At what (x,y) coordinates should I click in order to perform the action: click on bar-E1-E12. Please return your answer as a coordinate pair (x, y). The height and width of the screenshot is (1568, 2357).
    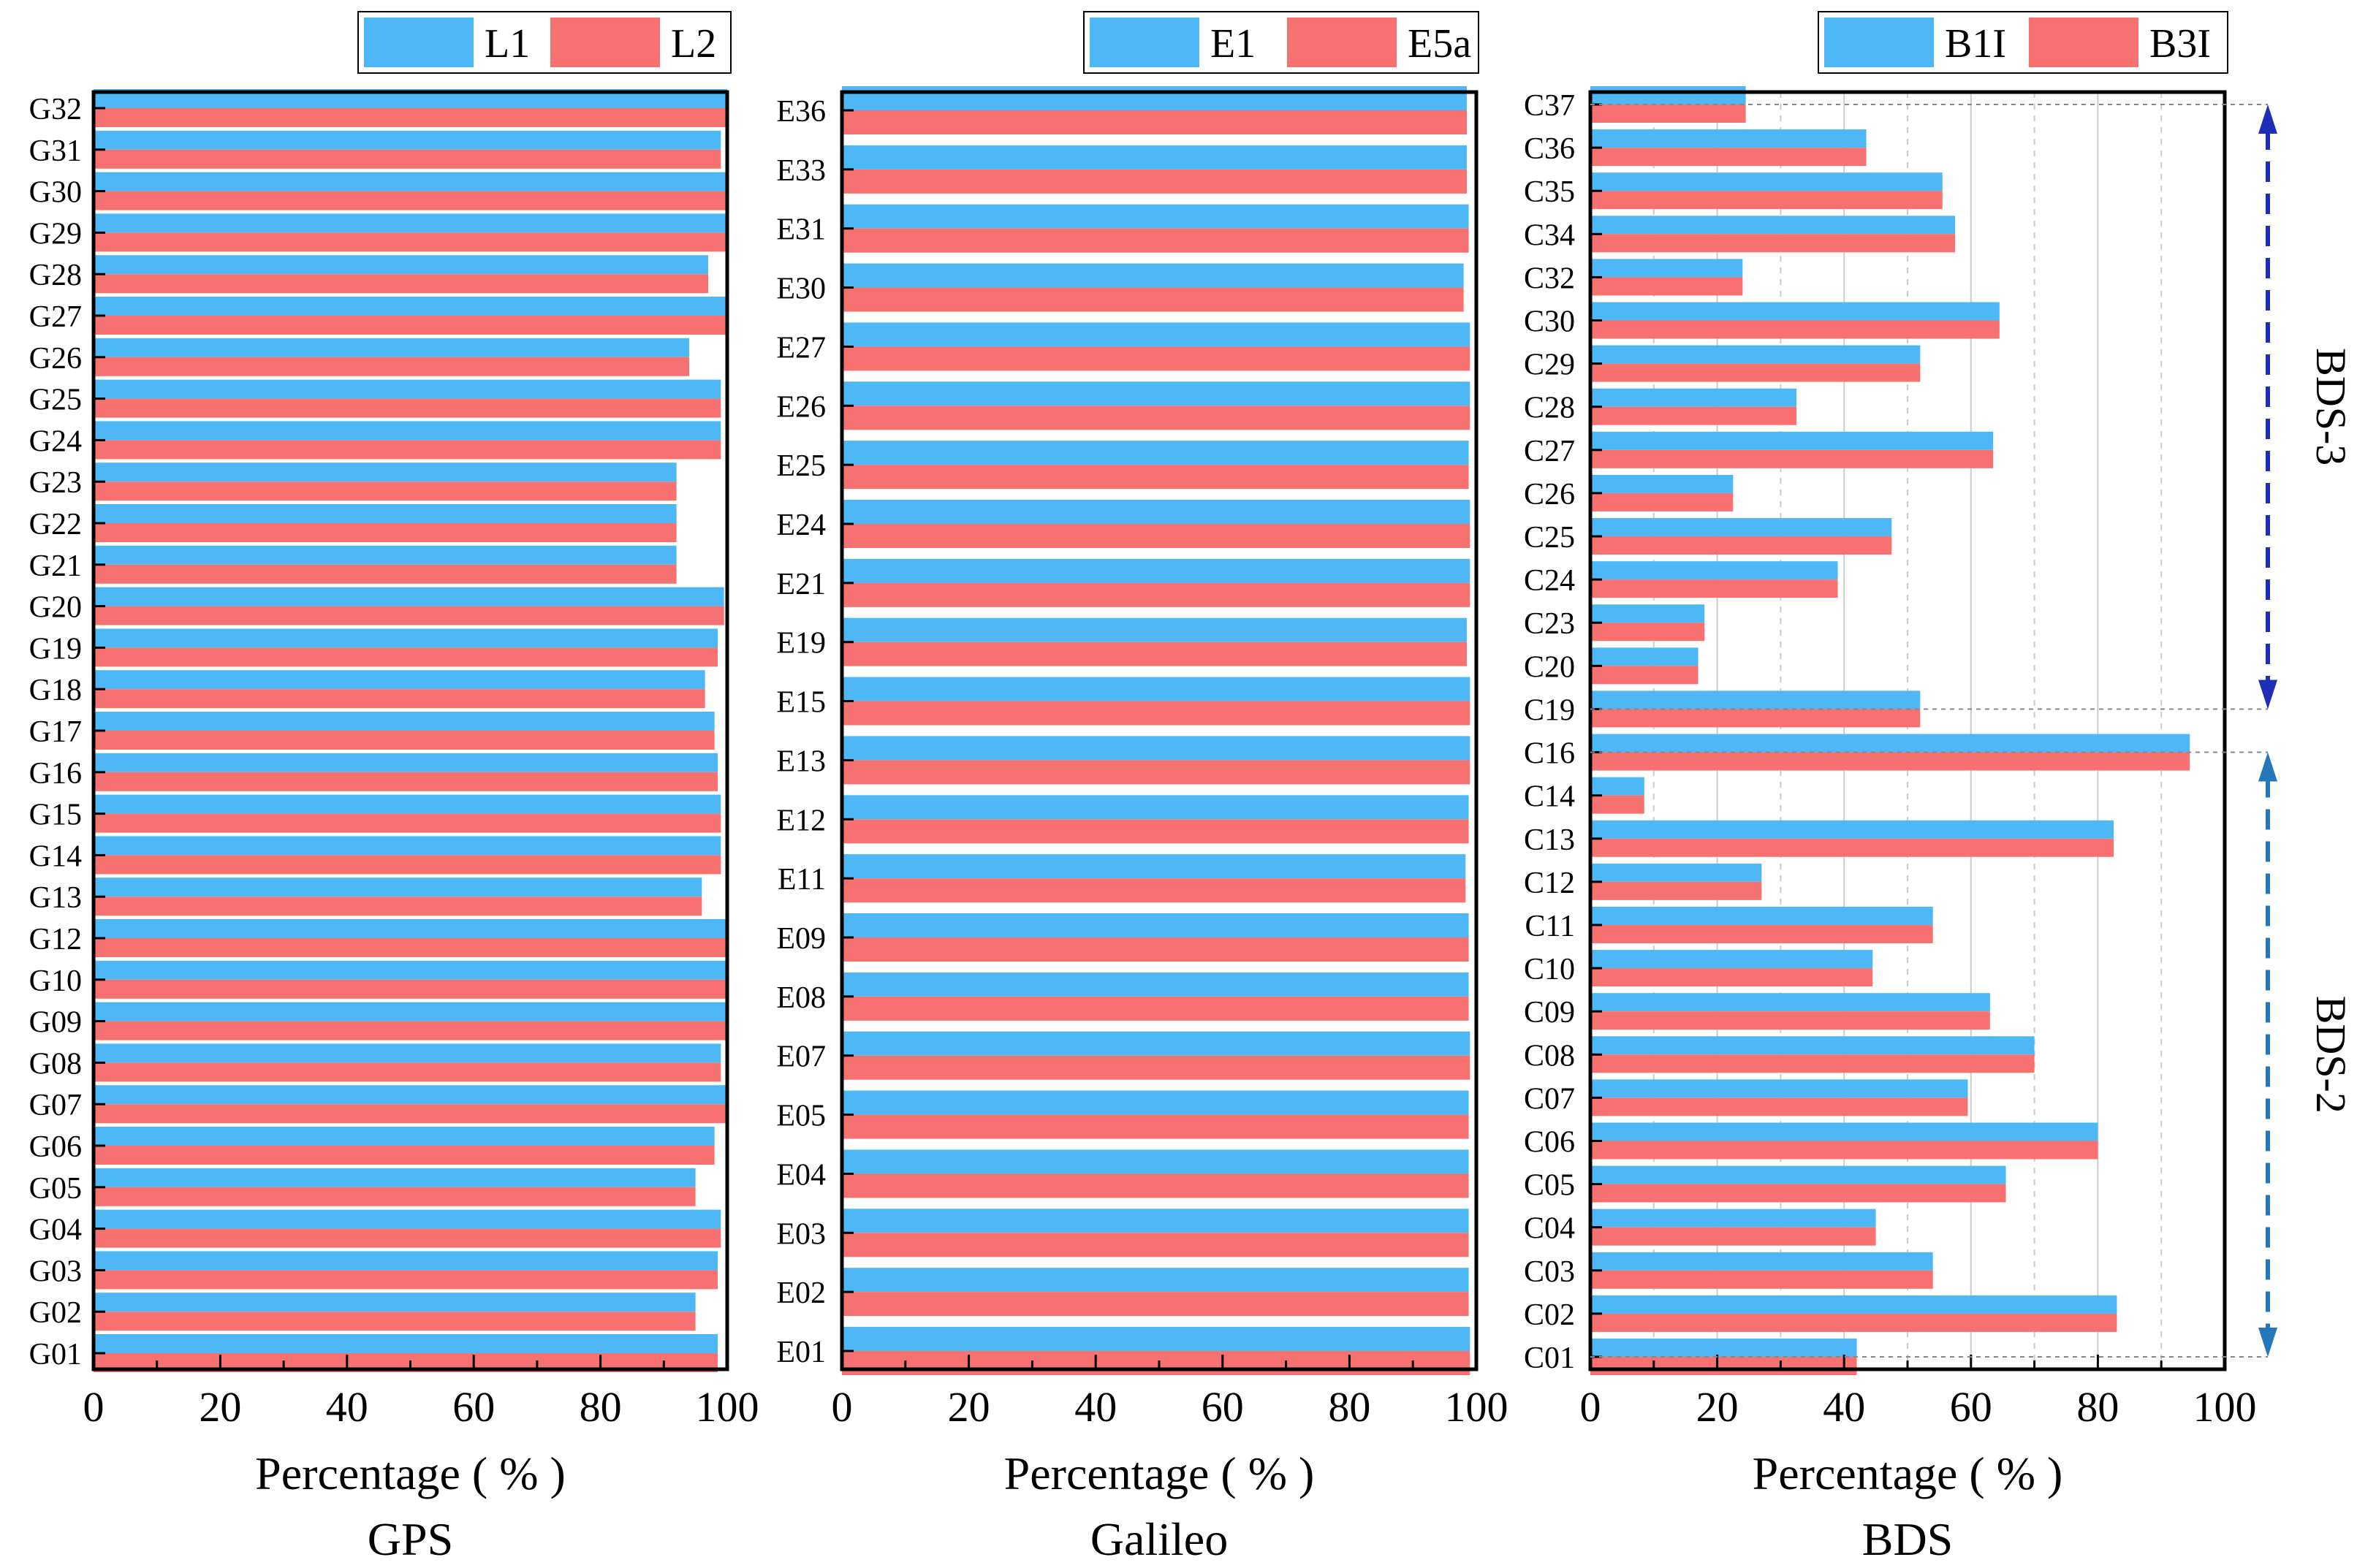
    Looking at the image, I should click on (1155, 807).